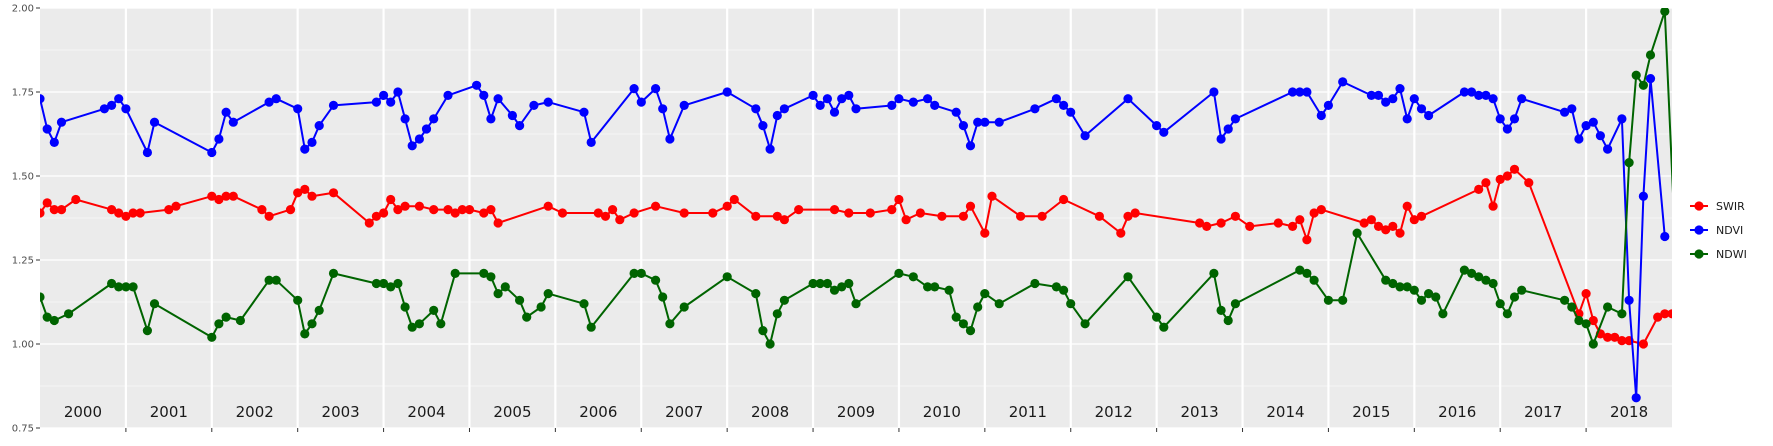 The width and height of the screenshot is (1773, 446). What do you see at coordinates (169, 412) in the screenshot?
I see `year-label-2001: 2001` at bounding box center [169, 412].